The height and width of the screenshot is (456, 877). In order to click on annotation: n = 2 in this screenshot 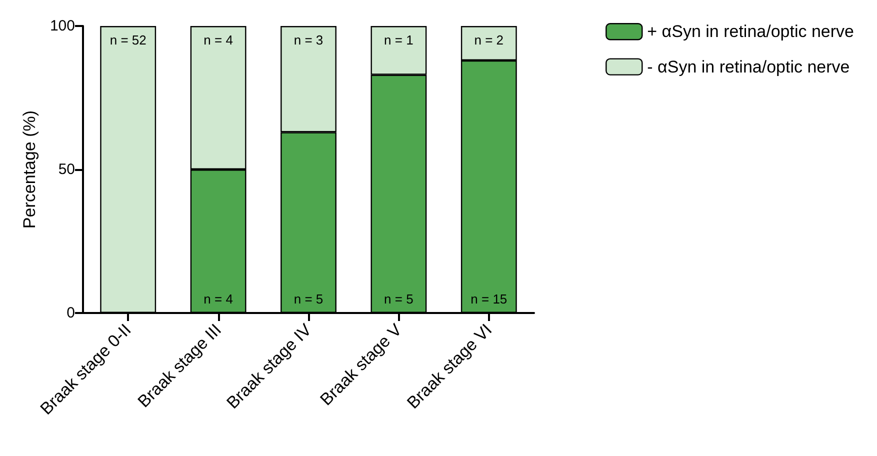, I will do `click(489, 40)`.